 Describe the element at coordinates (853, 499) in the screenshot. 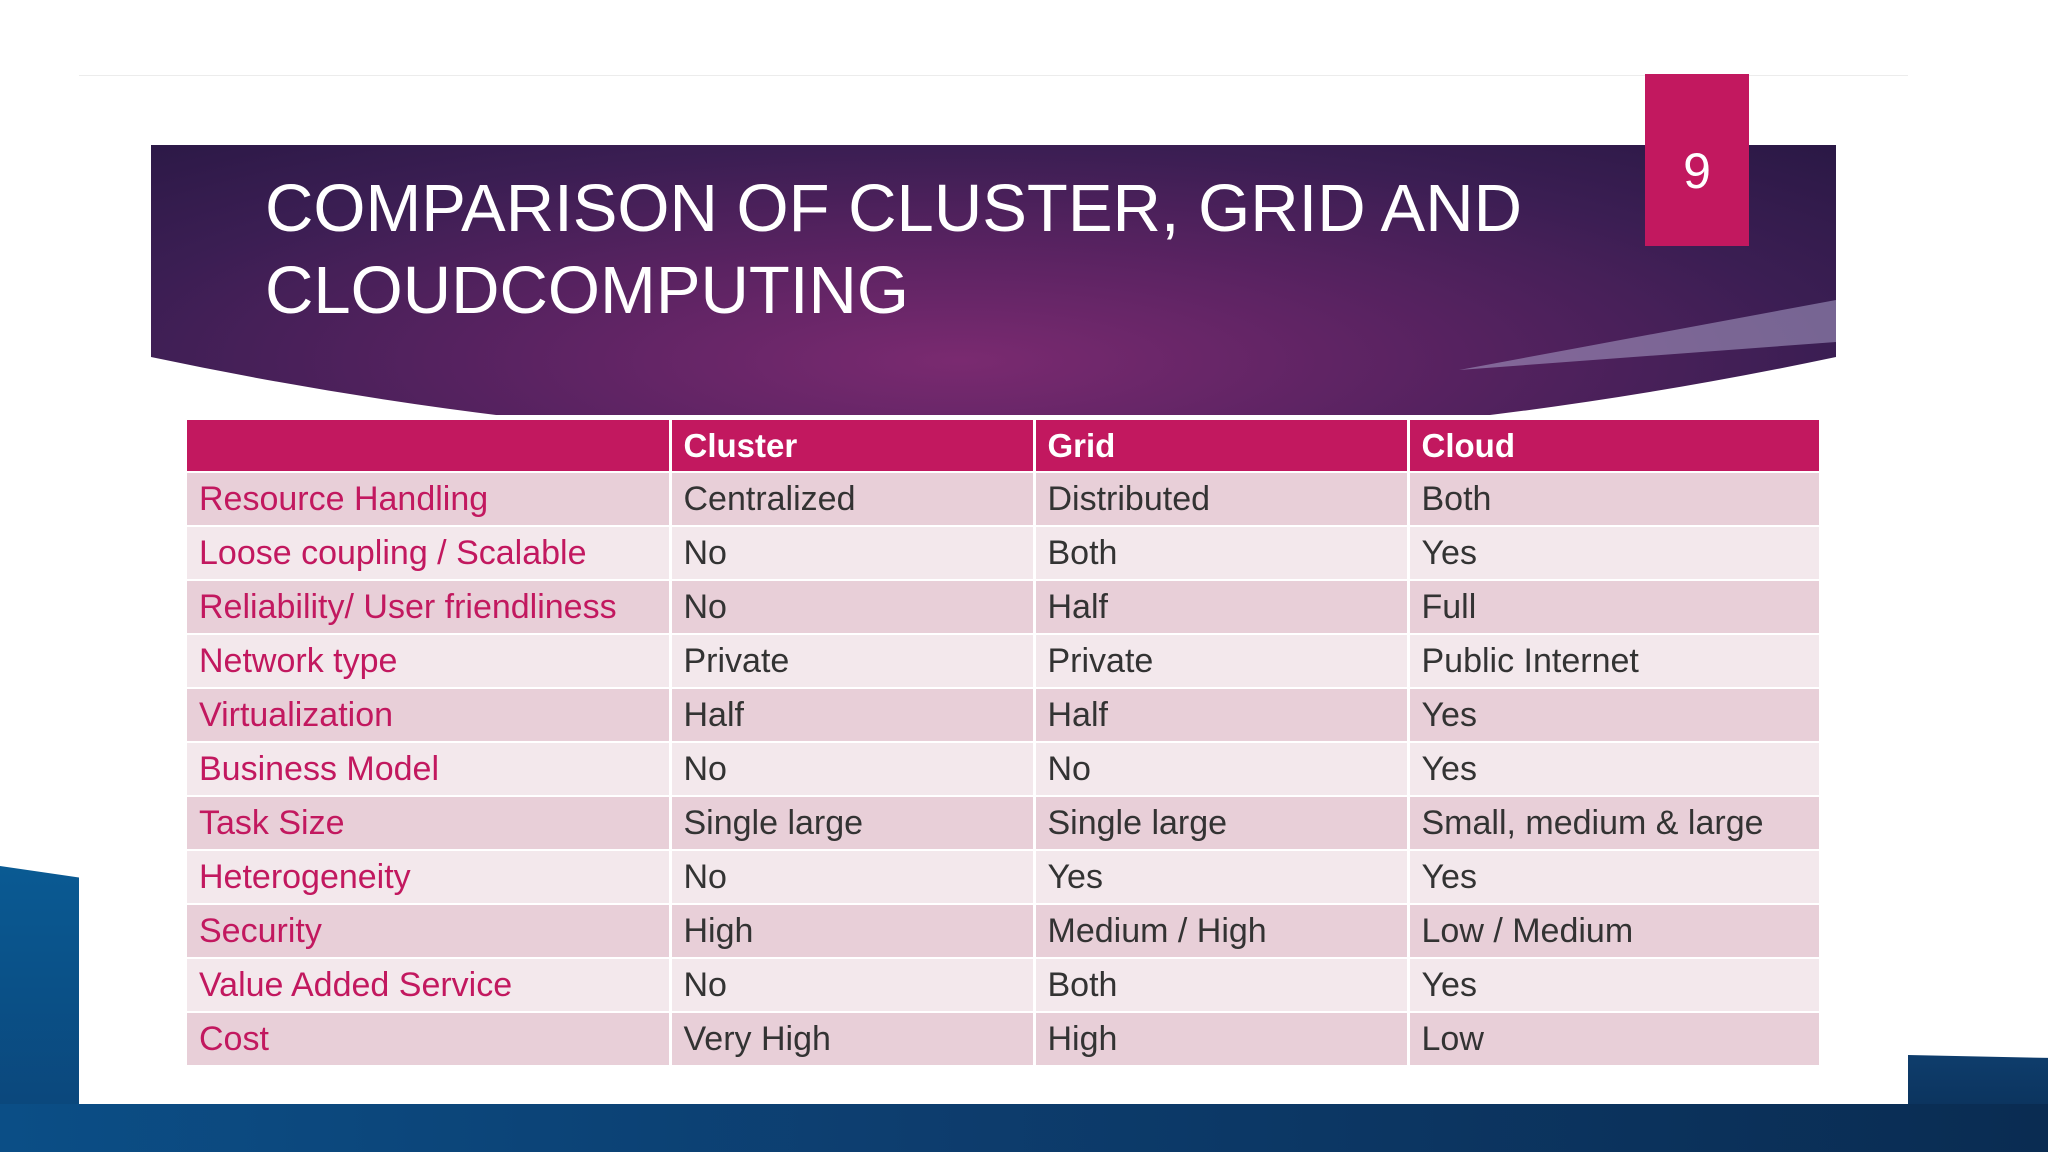

I see `cluster-cell: Centralized` at that location.